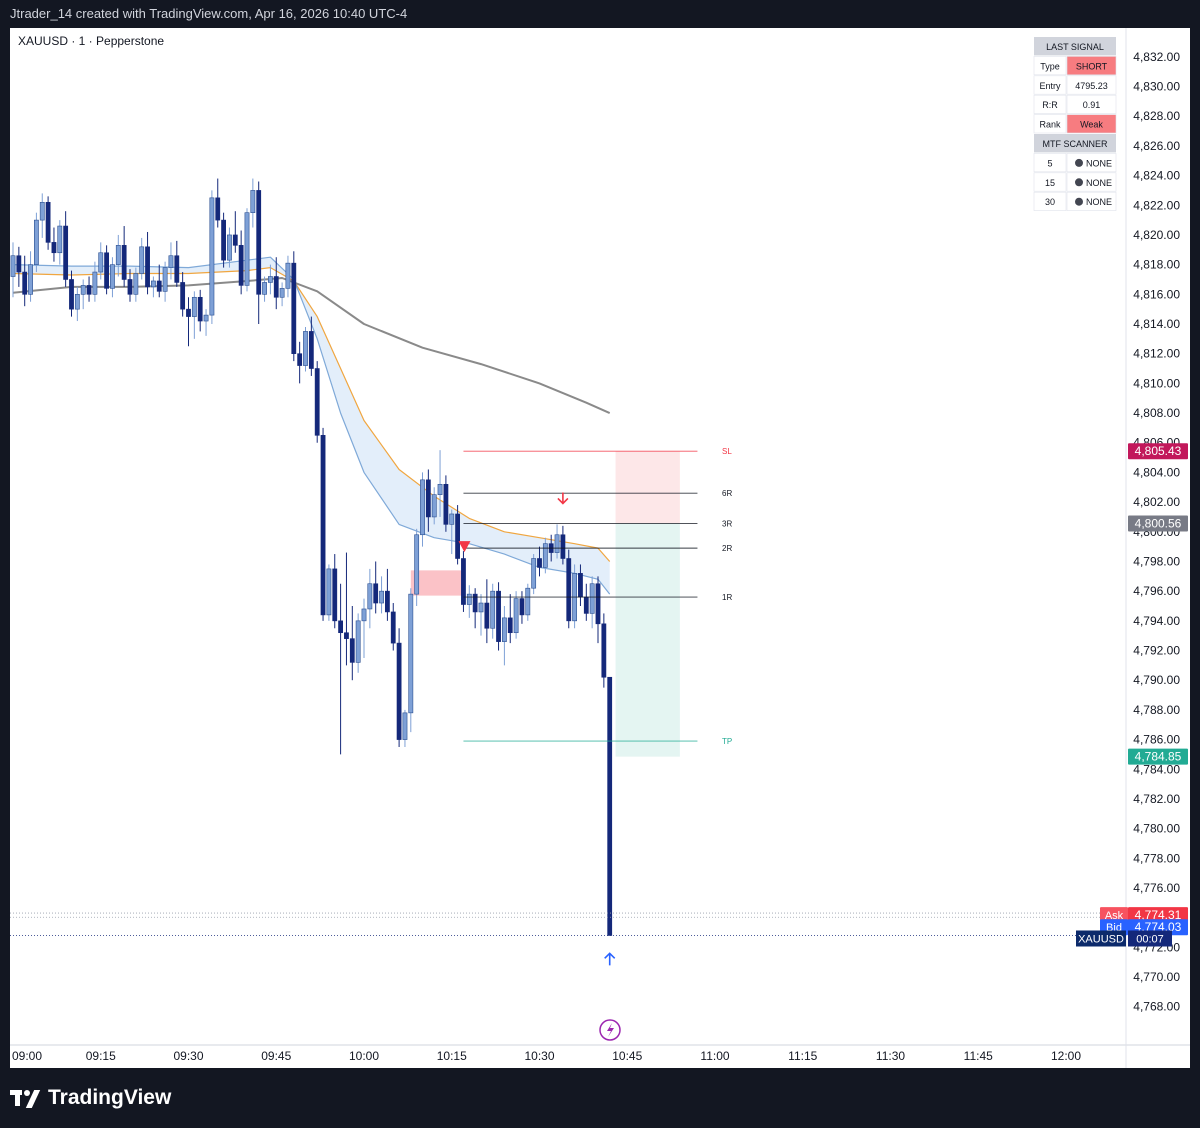 The width and height of the screenshot is (1200, 1128). I want to click on ema-band, so click(311, 426).